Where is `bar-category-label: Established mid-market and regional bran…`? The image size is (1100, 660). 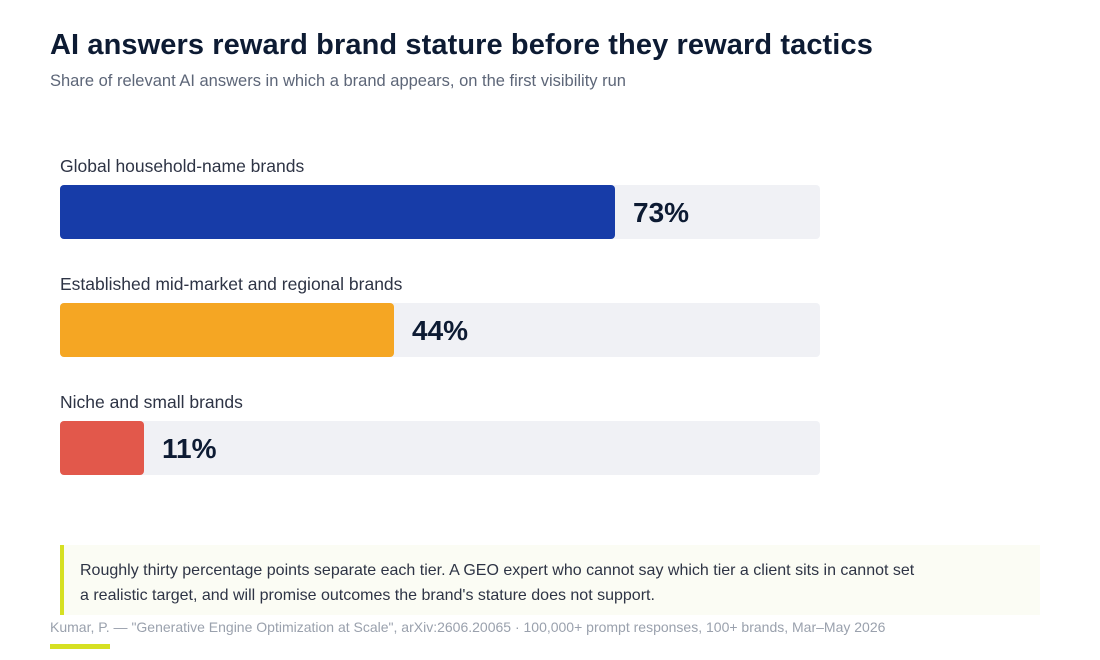
bar-category-label: Established mid-market and regional bran… is located at coordinates (231, 284).